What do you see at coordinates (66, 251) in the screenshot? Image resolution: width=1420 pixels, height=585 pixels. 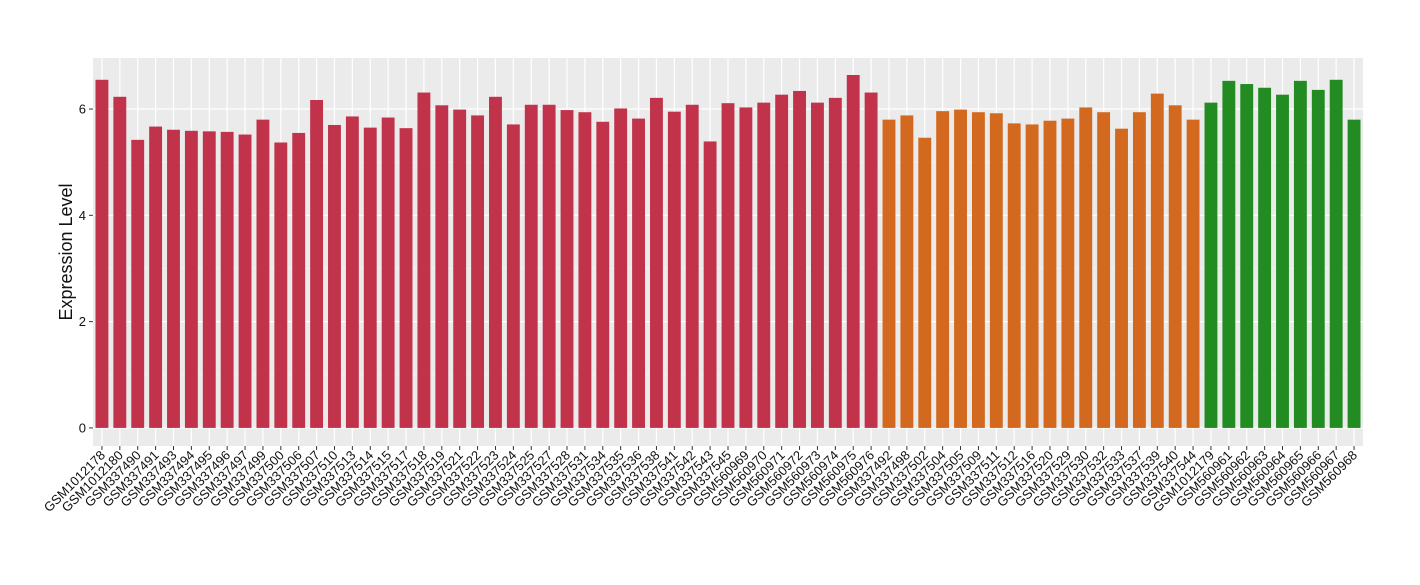 I see `y-axis-label: Expression Level` at bounding box center [66, 251].